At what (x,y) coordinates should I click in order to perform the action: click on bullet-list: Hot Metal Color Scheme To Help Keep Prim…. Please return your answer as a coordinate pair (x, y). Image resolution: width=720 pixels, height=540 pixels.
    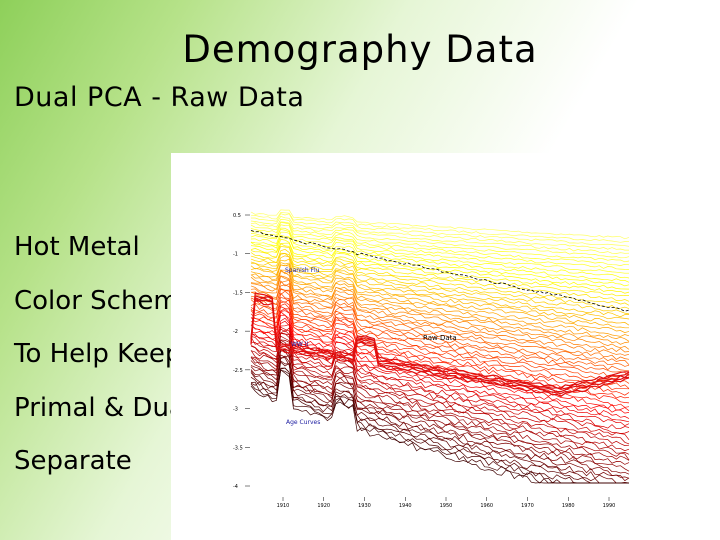
    Looking at the image, I should click on (104, 362).